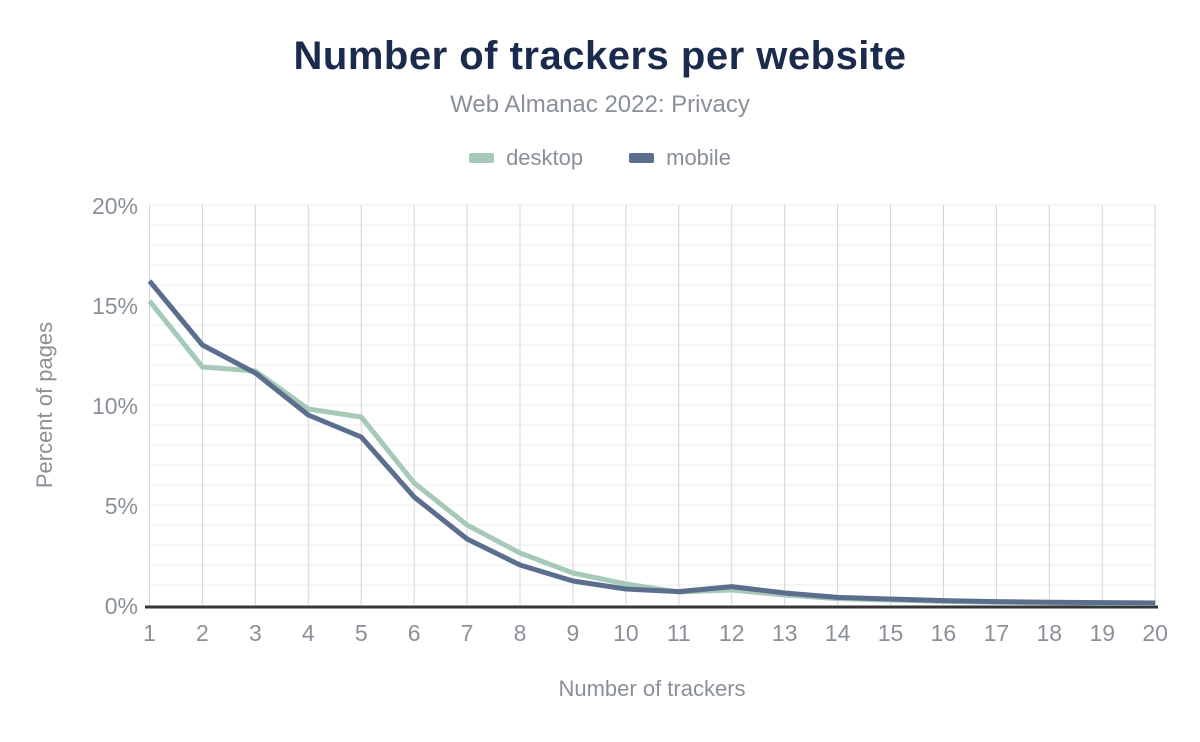 Image resolution: width=1200 pixels, height=742 pixels. What do you see at coordinates (361, 633) in the screenshot?
I see `x-tick-label: 5` at bounding box center [361, 633].